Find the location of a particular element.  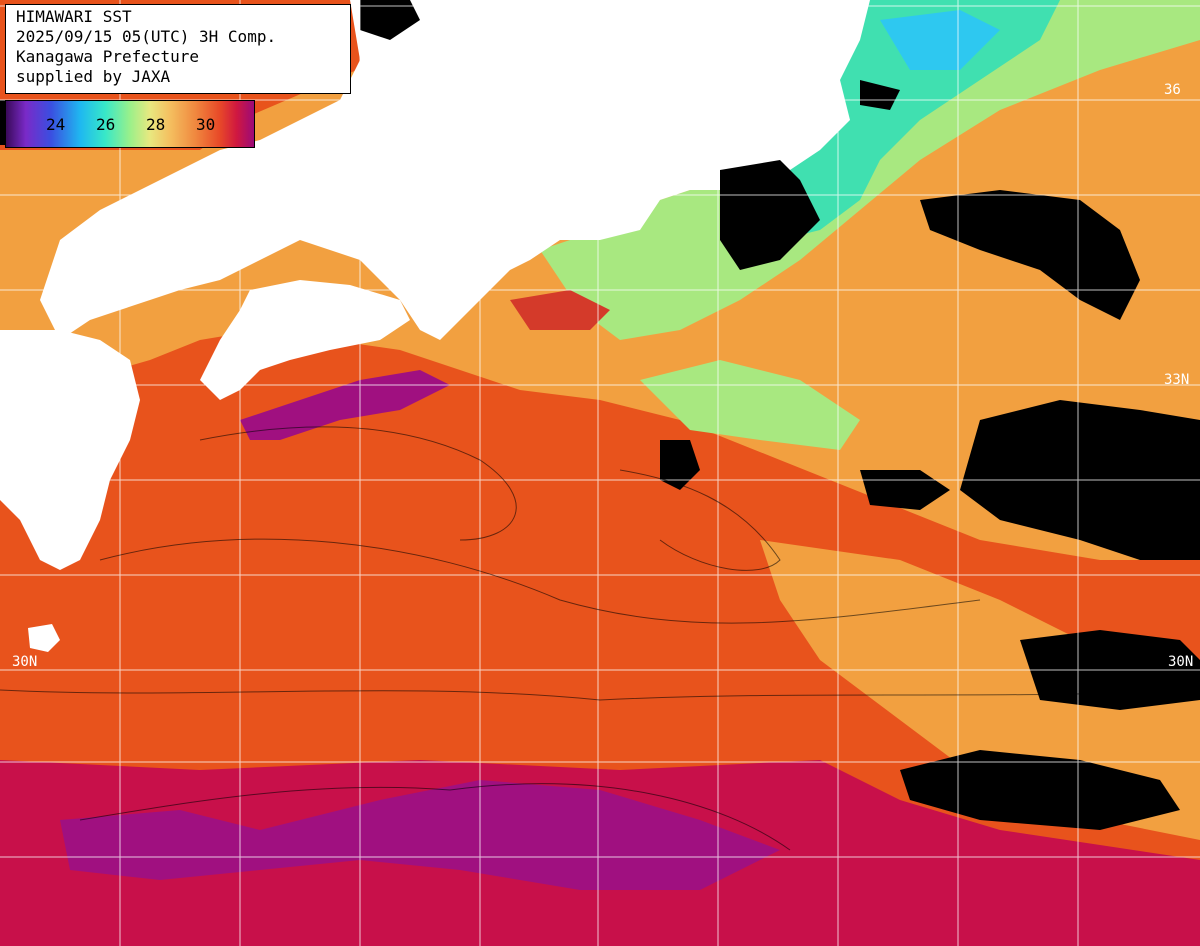

colorbar-tick-30: 30 is located at coordinates (206, 124).